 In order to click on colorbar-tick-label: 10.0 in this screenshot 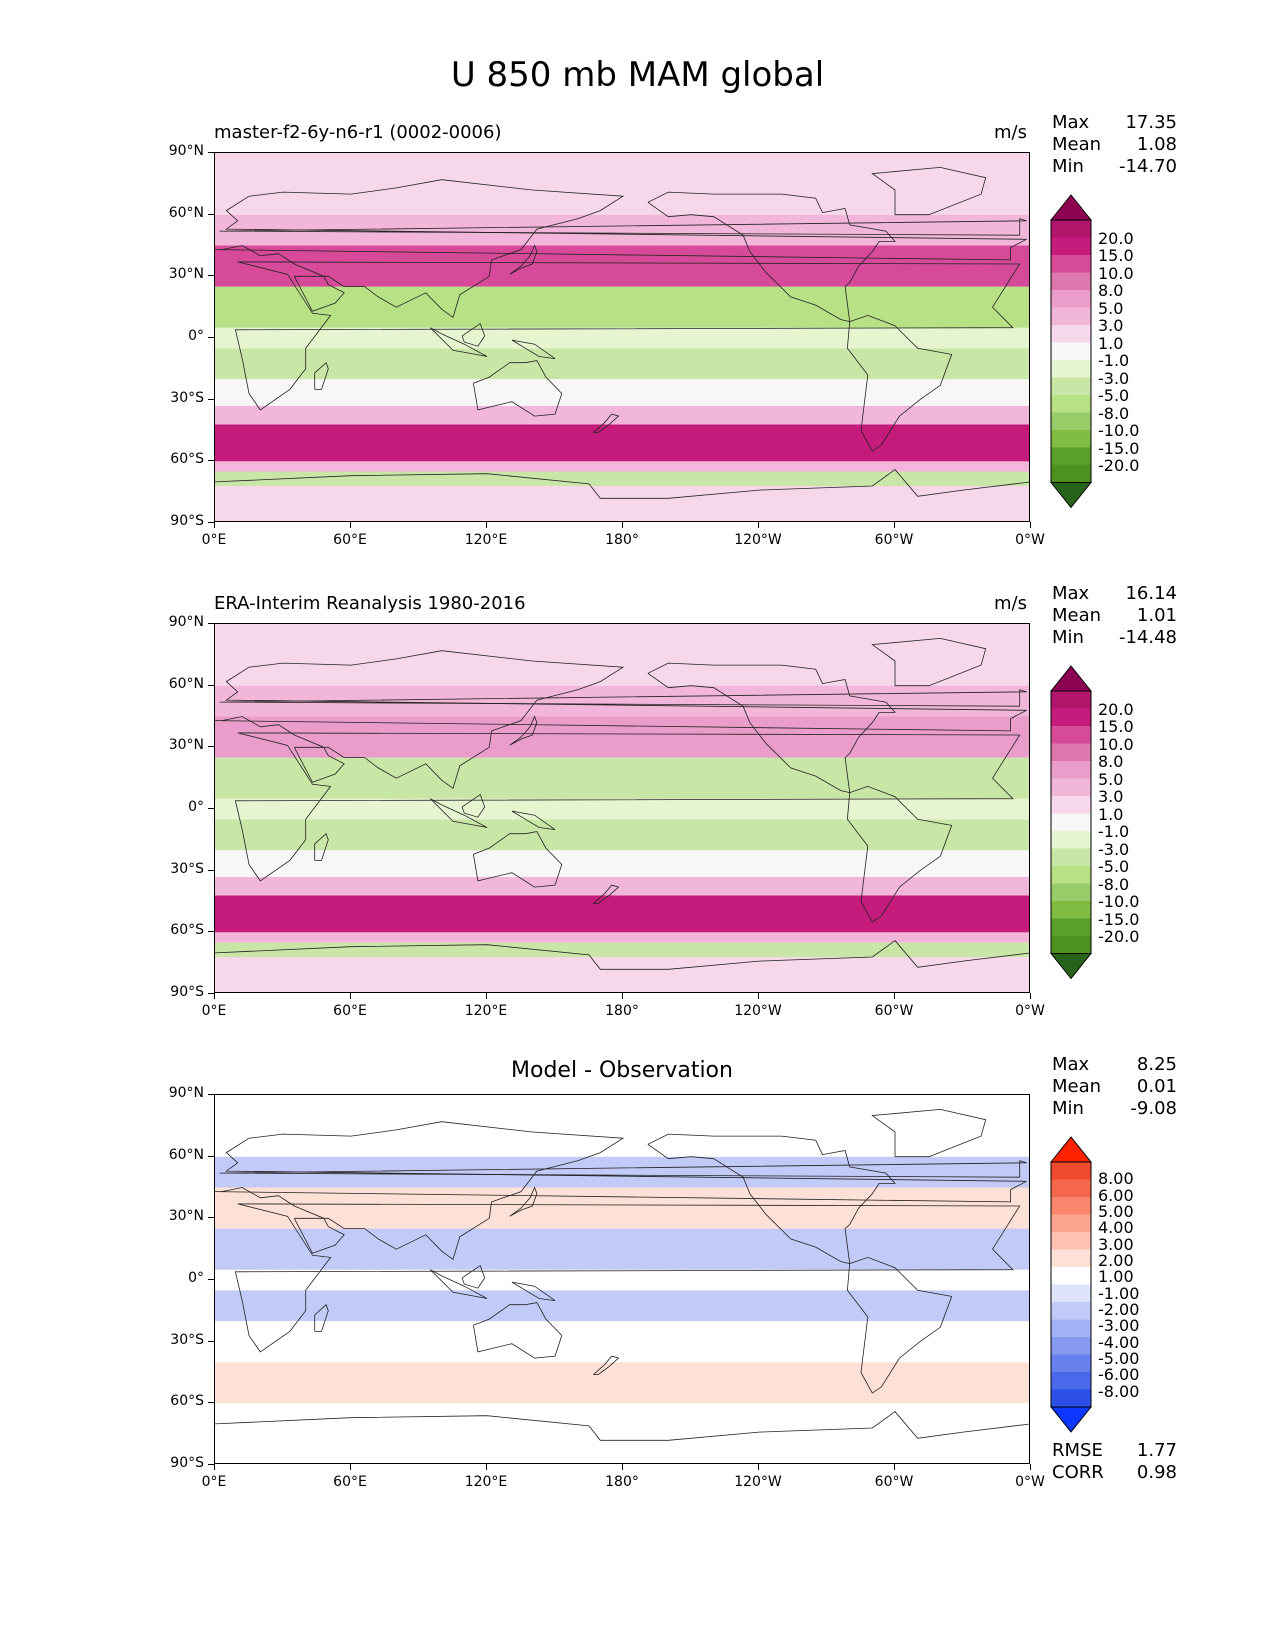, I will do `click(1116, 273)`.